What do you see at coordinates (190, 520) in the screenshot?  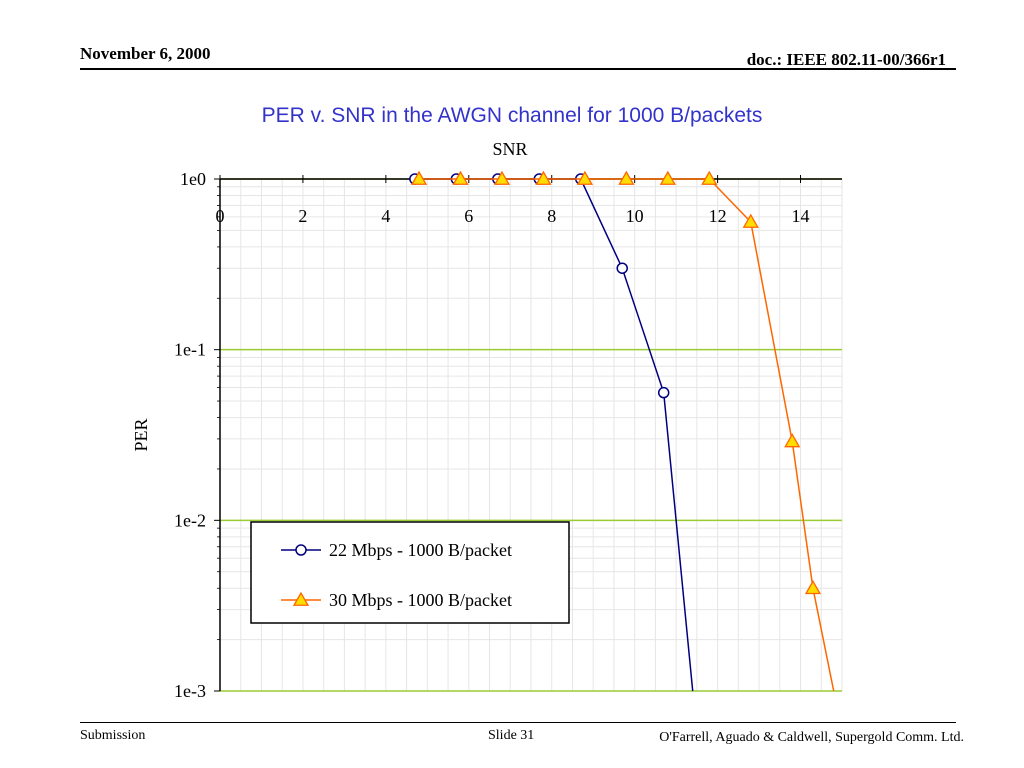 I see `y-tick-label: 1e-2` at bounding box center [190, 520].